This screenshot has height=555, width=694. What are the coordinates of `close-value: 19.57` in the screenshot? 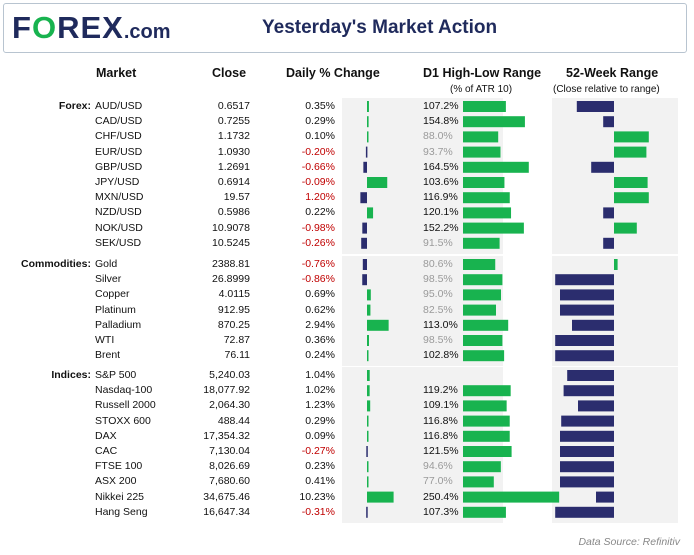 It's located at (236, 197).